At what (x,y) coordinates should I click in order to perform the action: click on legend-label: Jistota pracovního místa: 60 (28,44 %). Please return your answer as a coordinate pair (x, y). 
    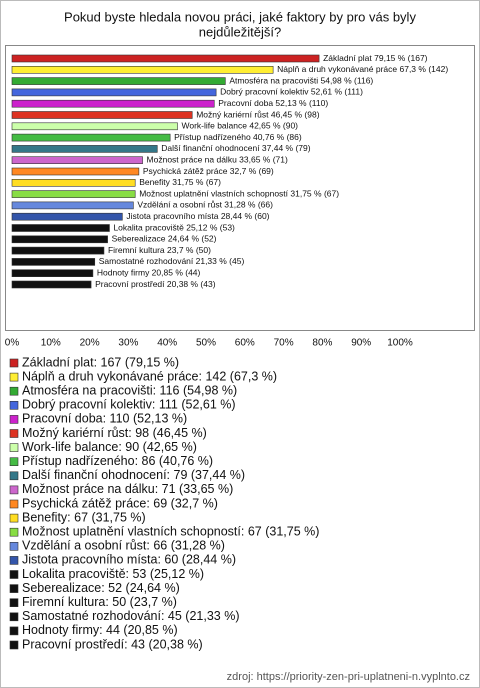
    Looking at the image, I should click on (129, 560).